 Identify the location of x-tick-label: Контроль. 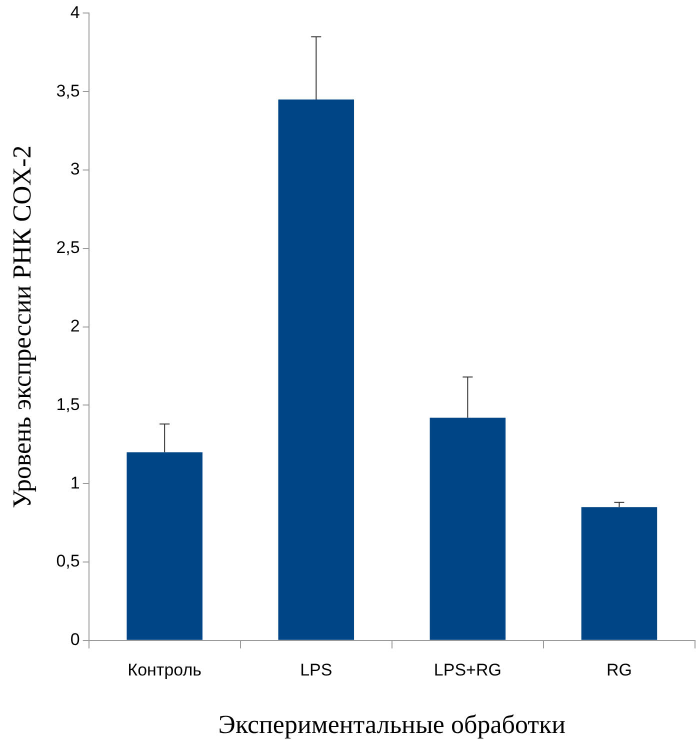
(165, 670).